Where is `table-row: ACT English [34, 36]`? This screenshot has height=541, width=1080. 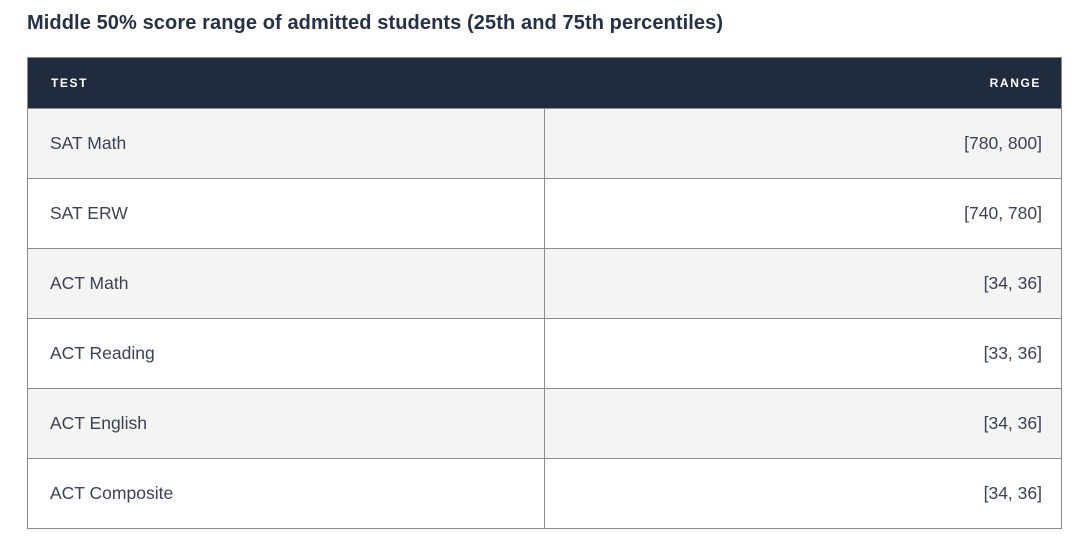 table-row: ACT English [34, 36] is located at coordinates (544, 423).